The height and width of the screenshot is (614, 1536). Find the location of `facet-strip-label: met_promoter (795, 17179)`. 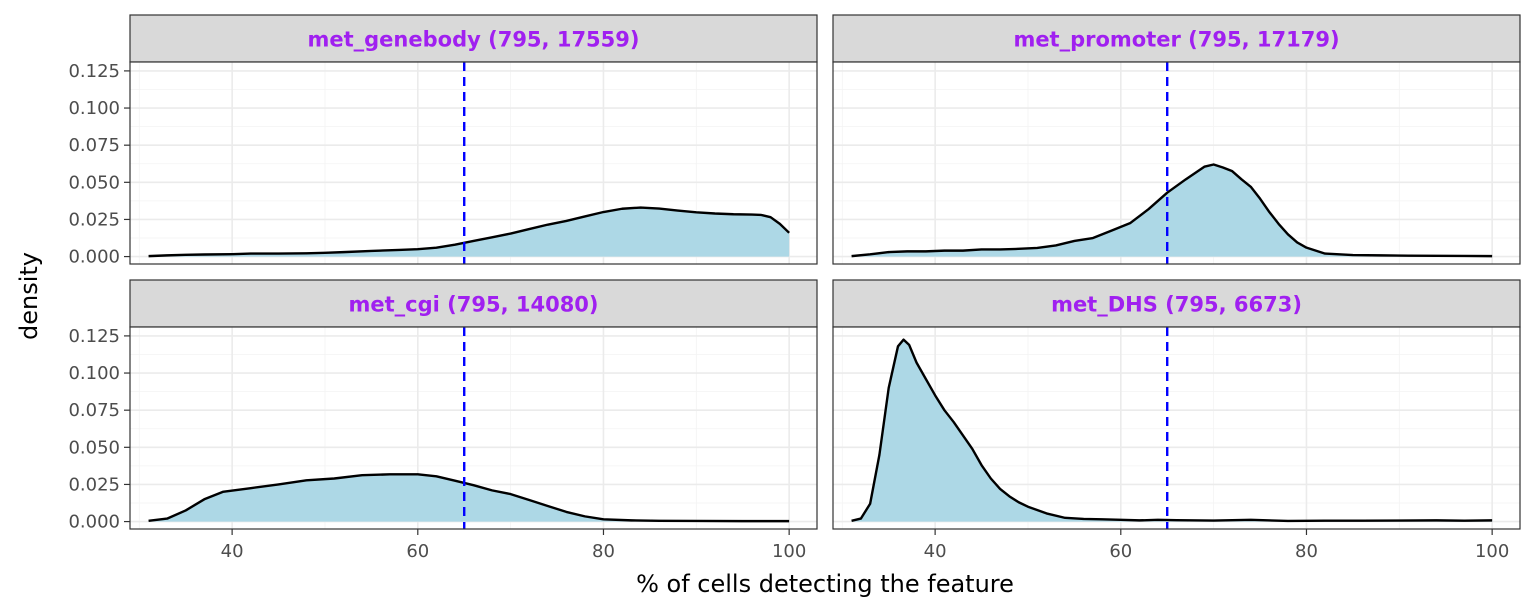

facet-strip-label: met_promoter (795, 17179) is located at coordinates (1176, 40).